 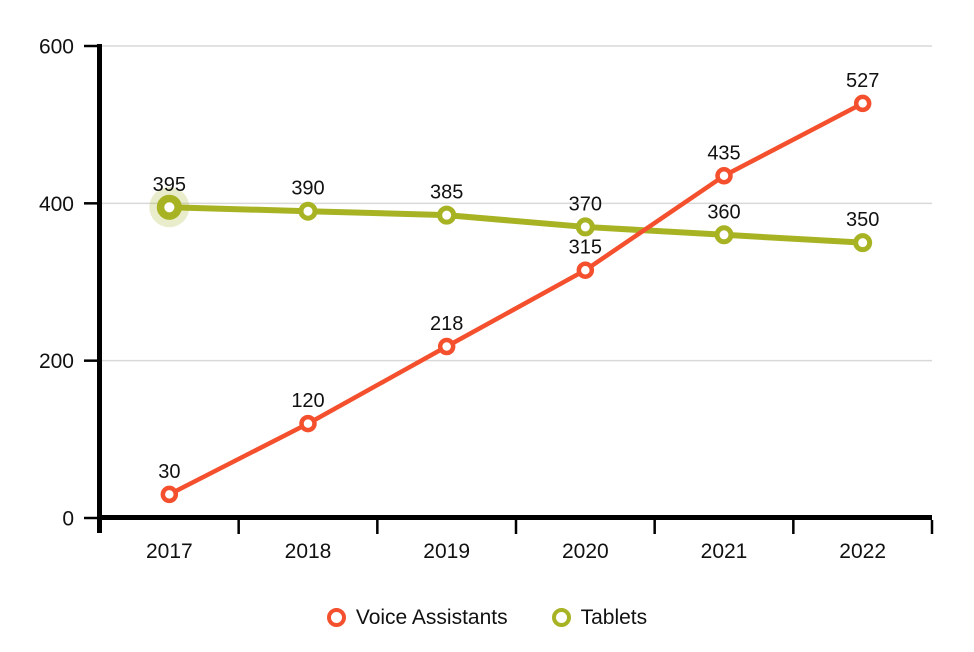 I want to click on data-label-tablets-2017: 395, so click(x=169, y=185).